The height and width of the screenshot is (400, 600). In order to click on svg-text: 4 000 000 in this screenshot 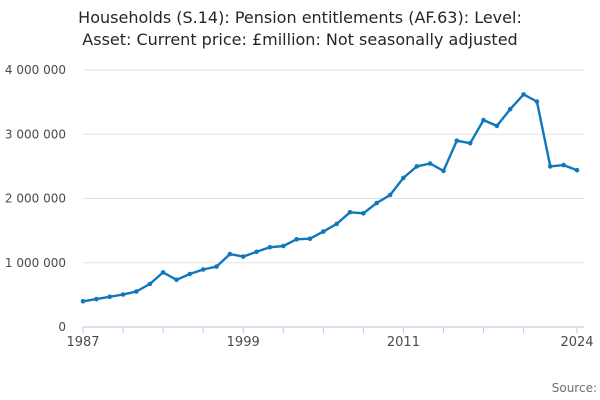, I will do `click(35, 70)`.